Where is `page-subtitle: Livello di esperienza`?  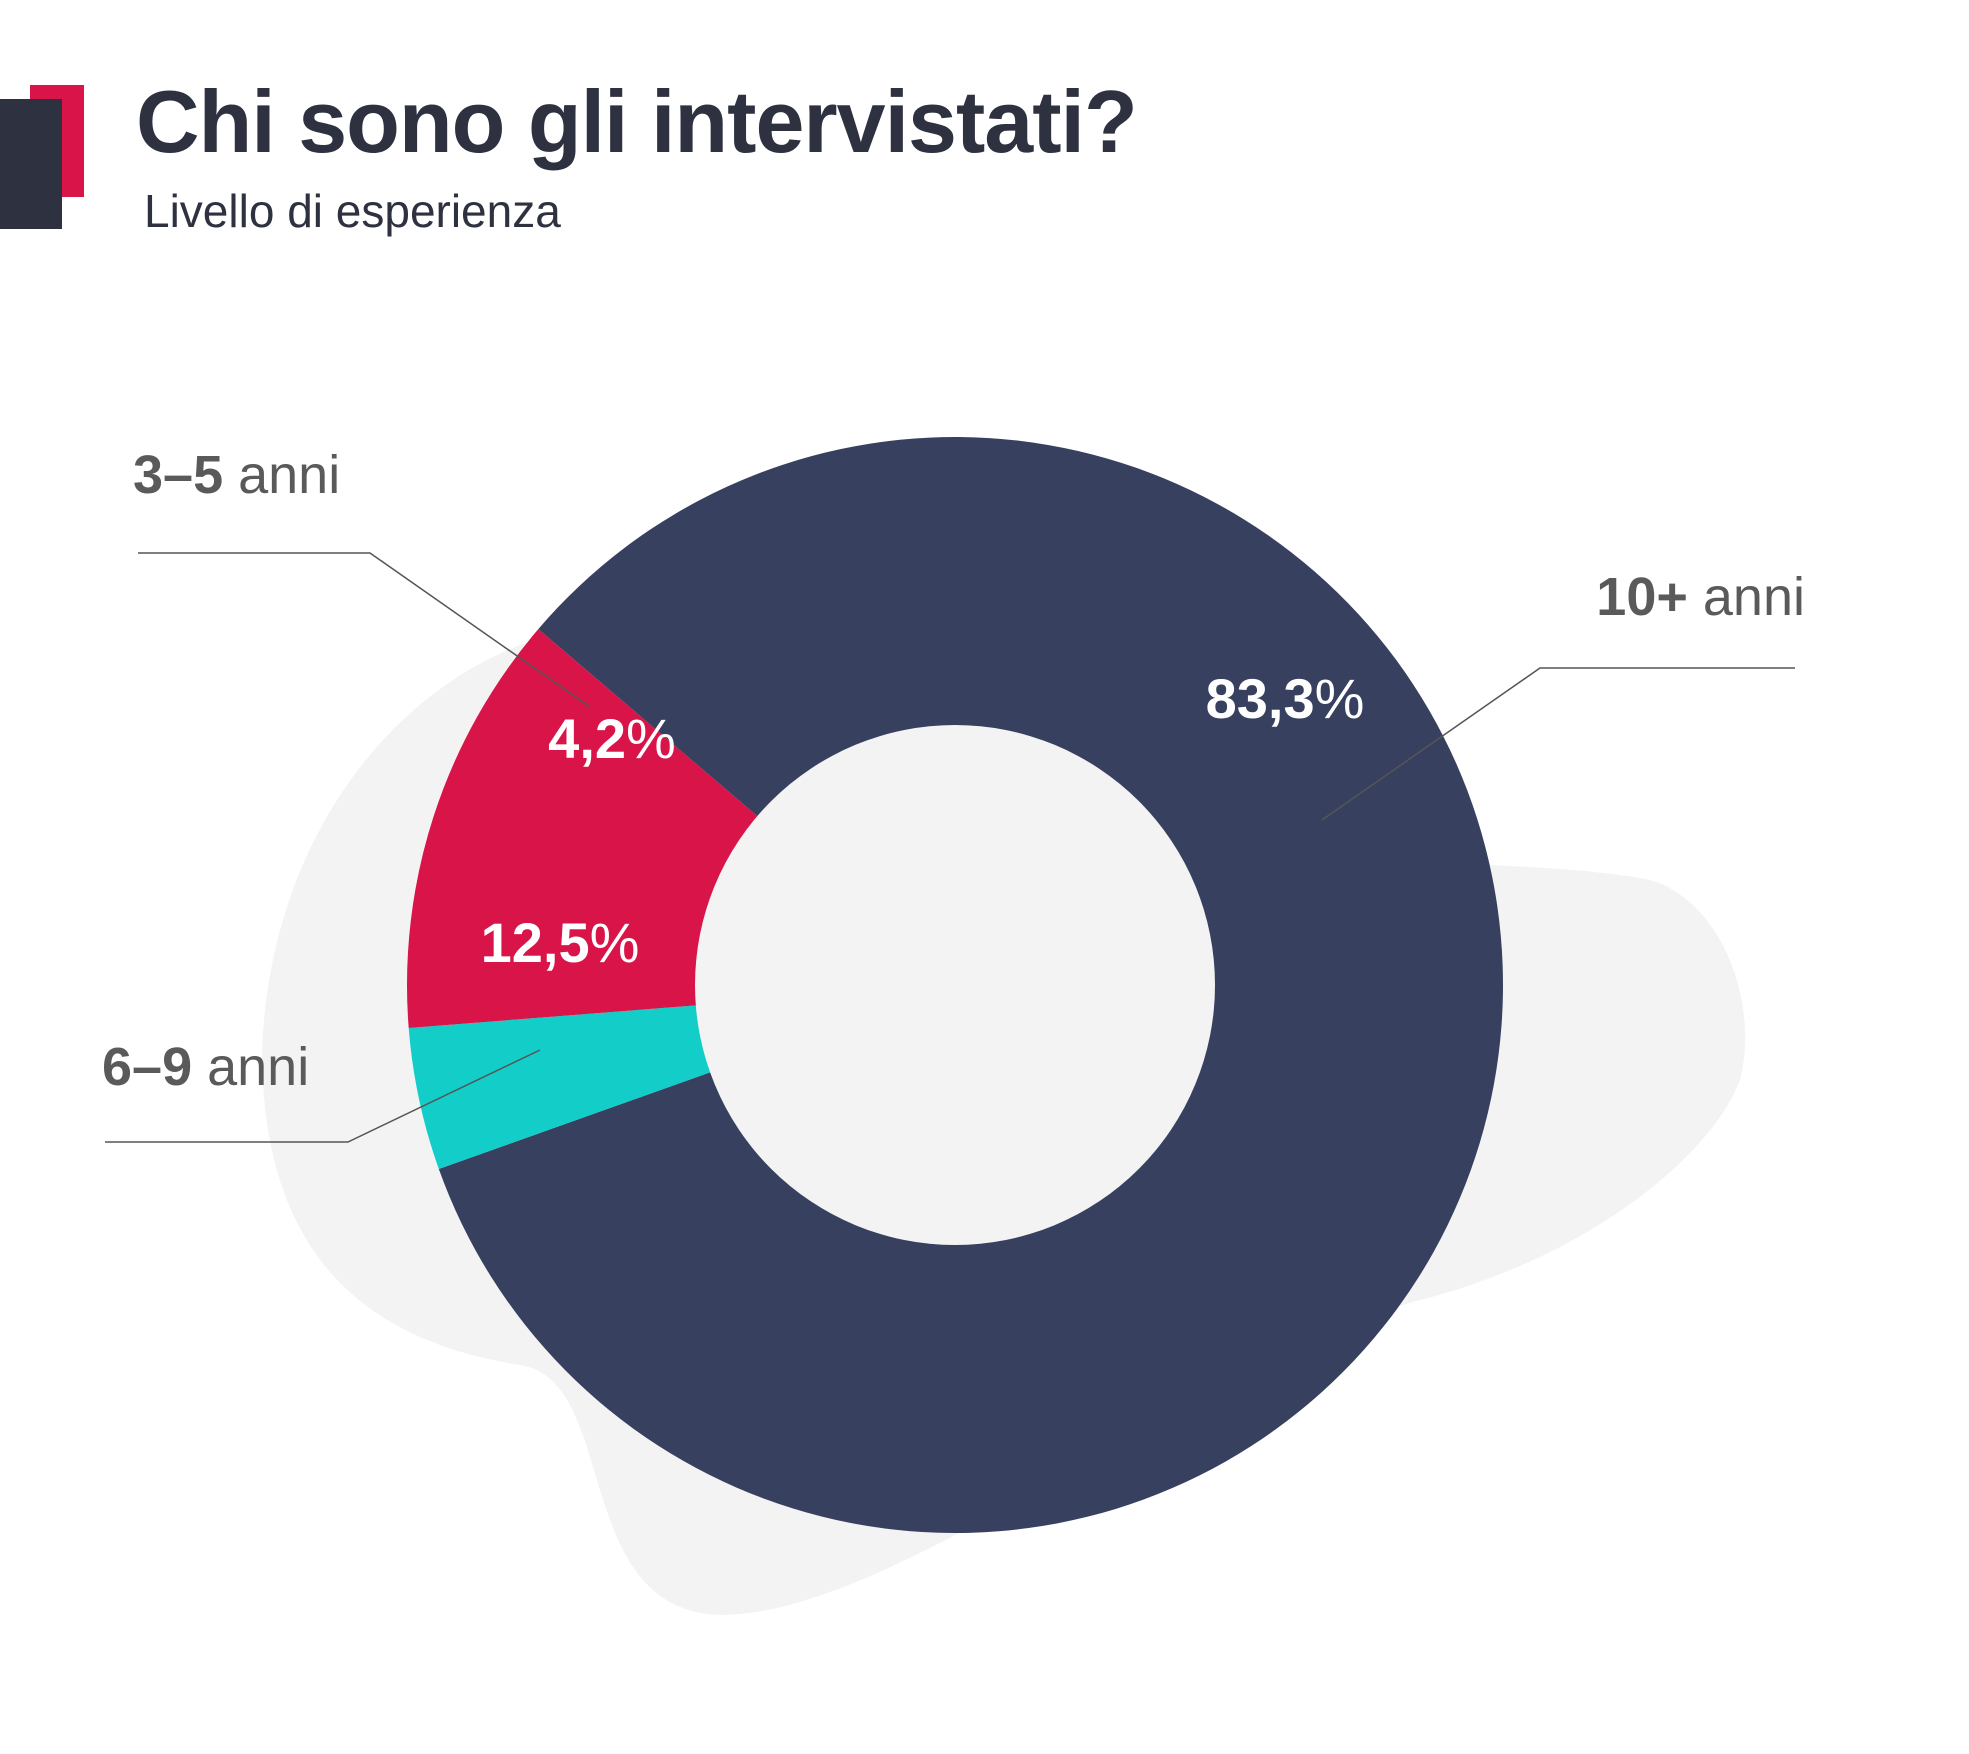 page-subtitle: Livello di esperienza is located at coordinates (352, 211).